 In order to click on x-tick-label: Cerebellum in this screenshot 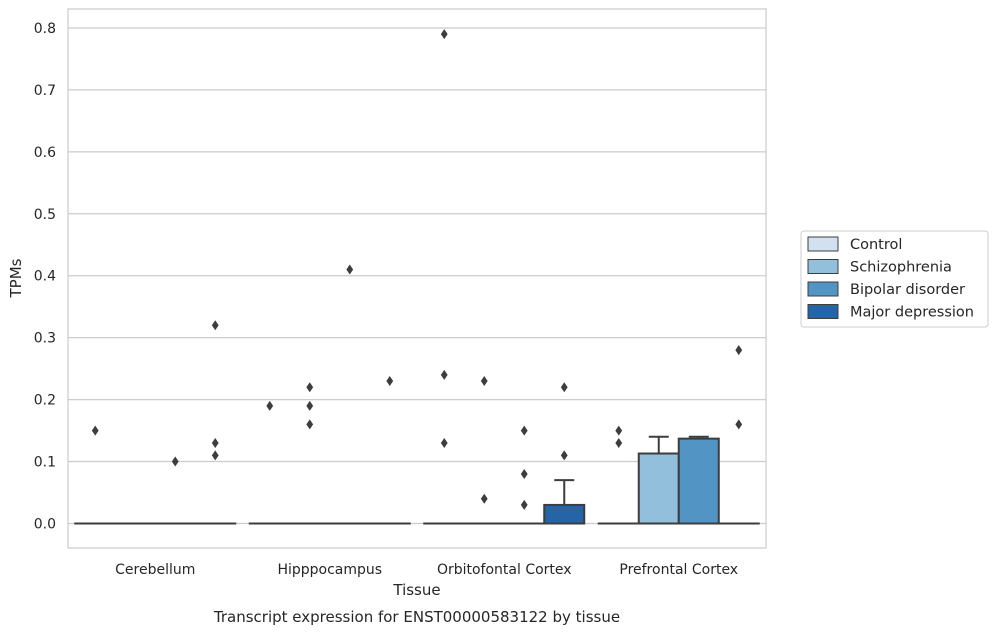, I will do `click(155, 570)`.